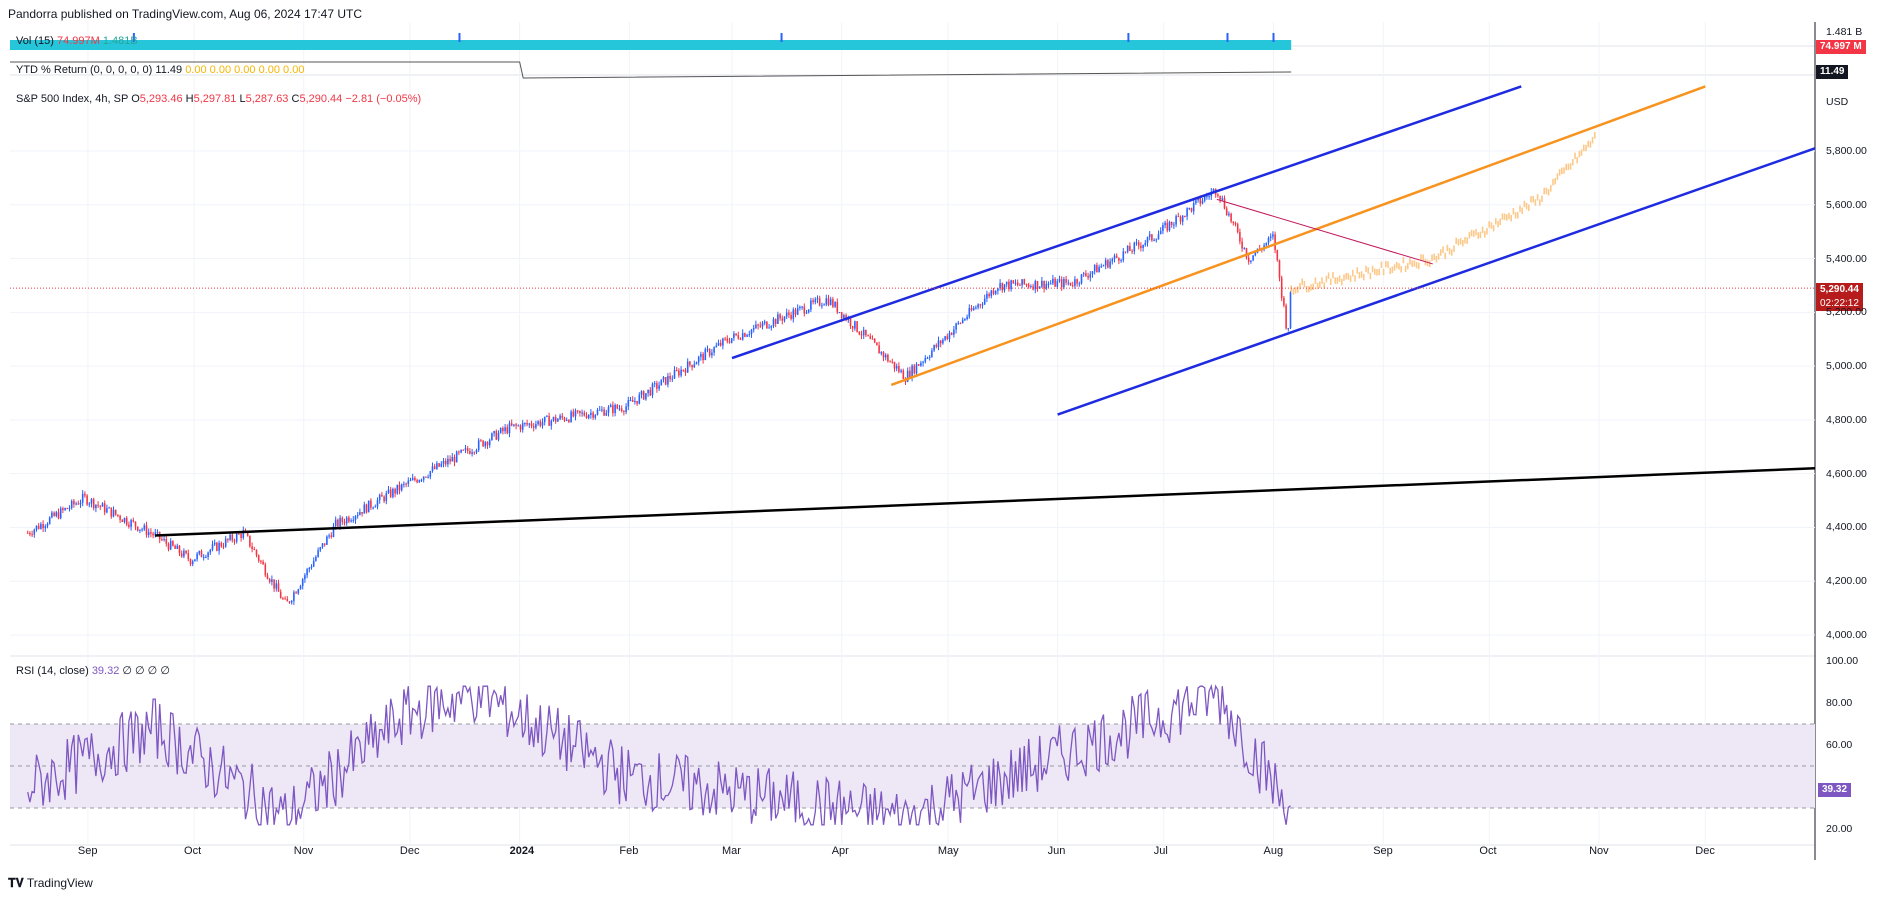 This screenshot has width=1891, height=901. Describe the element at coordinates (1846, 419) in the screenshot. I see `price-tick-label: 4,800.00` at that location.